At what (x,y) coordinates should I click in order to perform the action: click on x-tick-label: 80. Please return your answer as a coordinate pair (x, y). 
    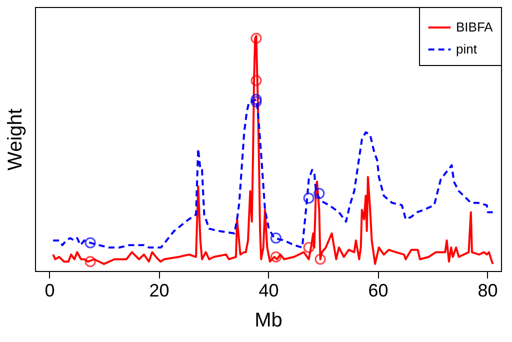
    Looking at the image, I should click on (488, 290).